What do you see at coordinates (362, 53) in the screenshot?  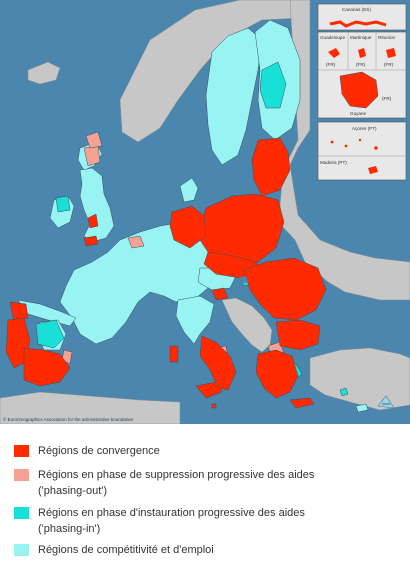 I see `martinique-island` at bounding box center [362, 53].